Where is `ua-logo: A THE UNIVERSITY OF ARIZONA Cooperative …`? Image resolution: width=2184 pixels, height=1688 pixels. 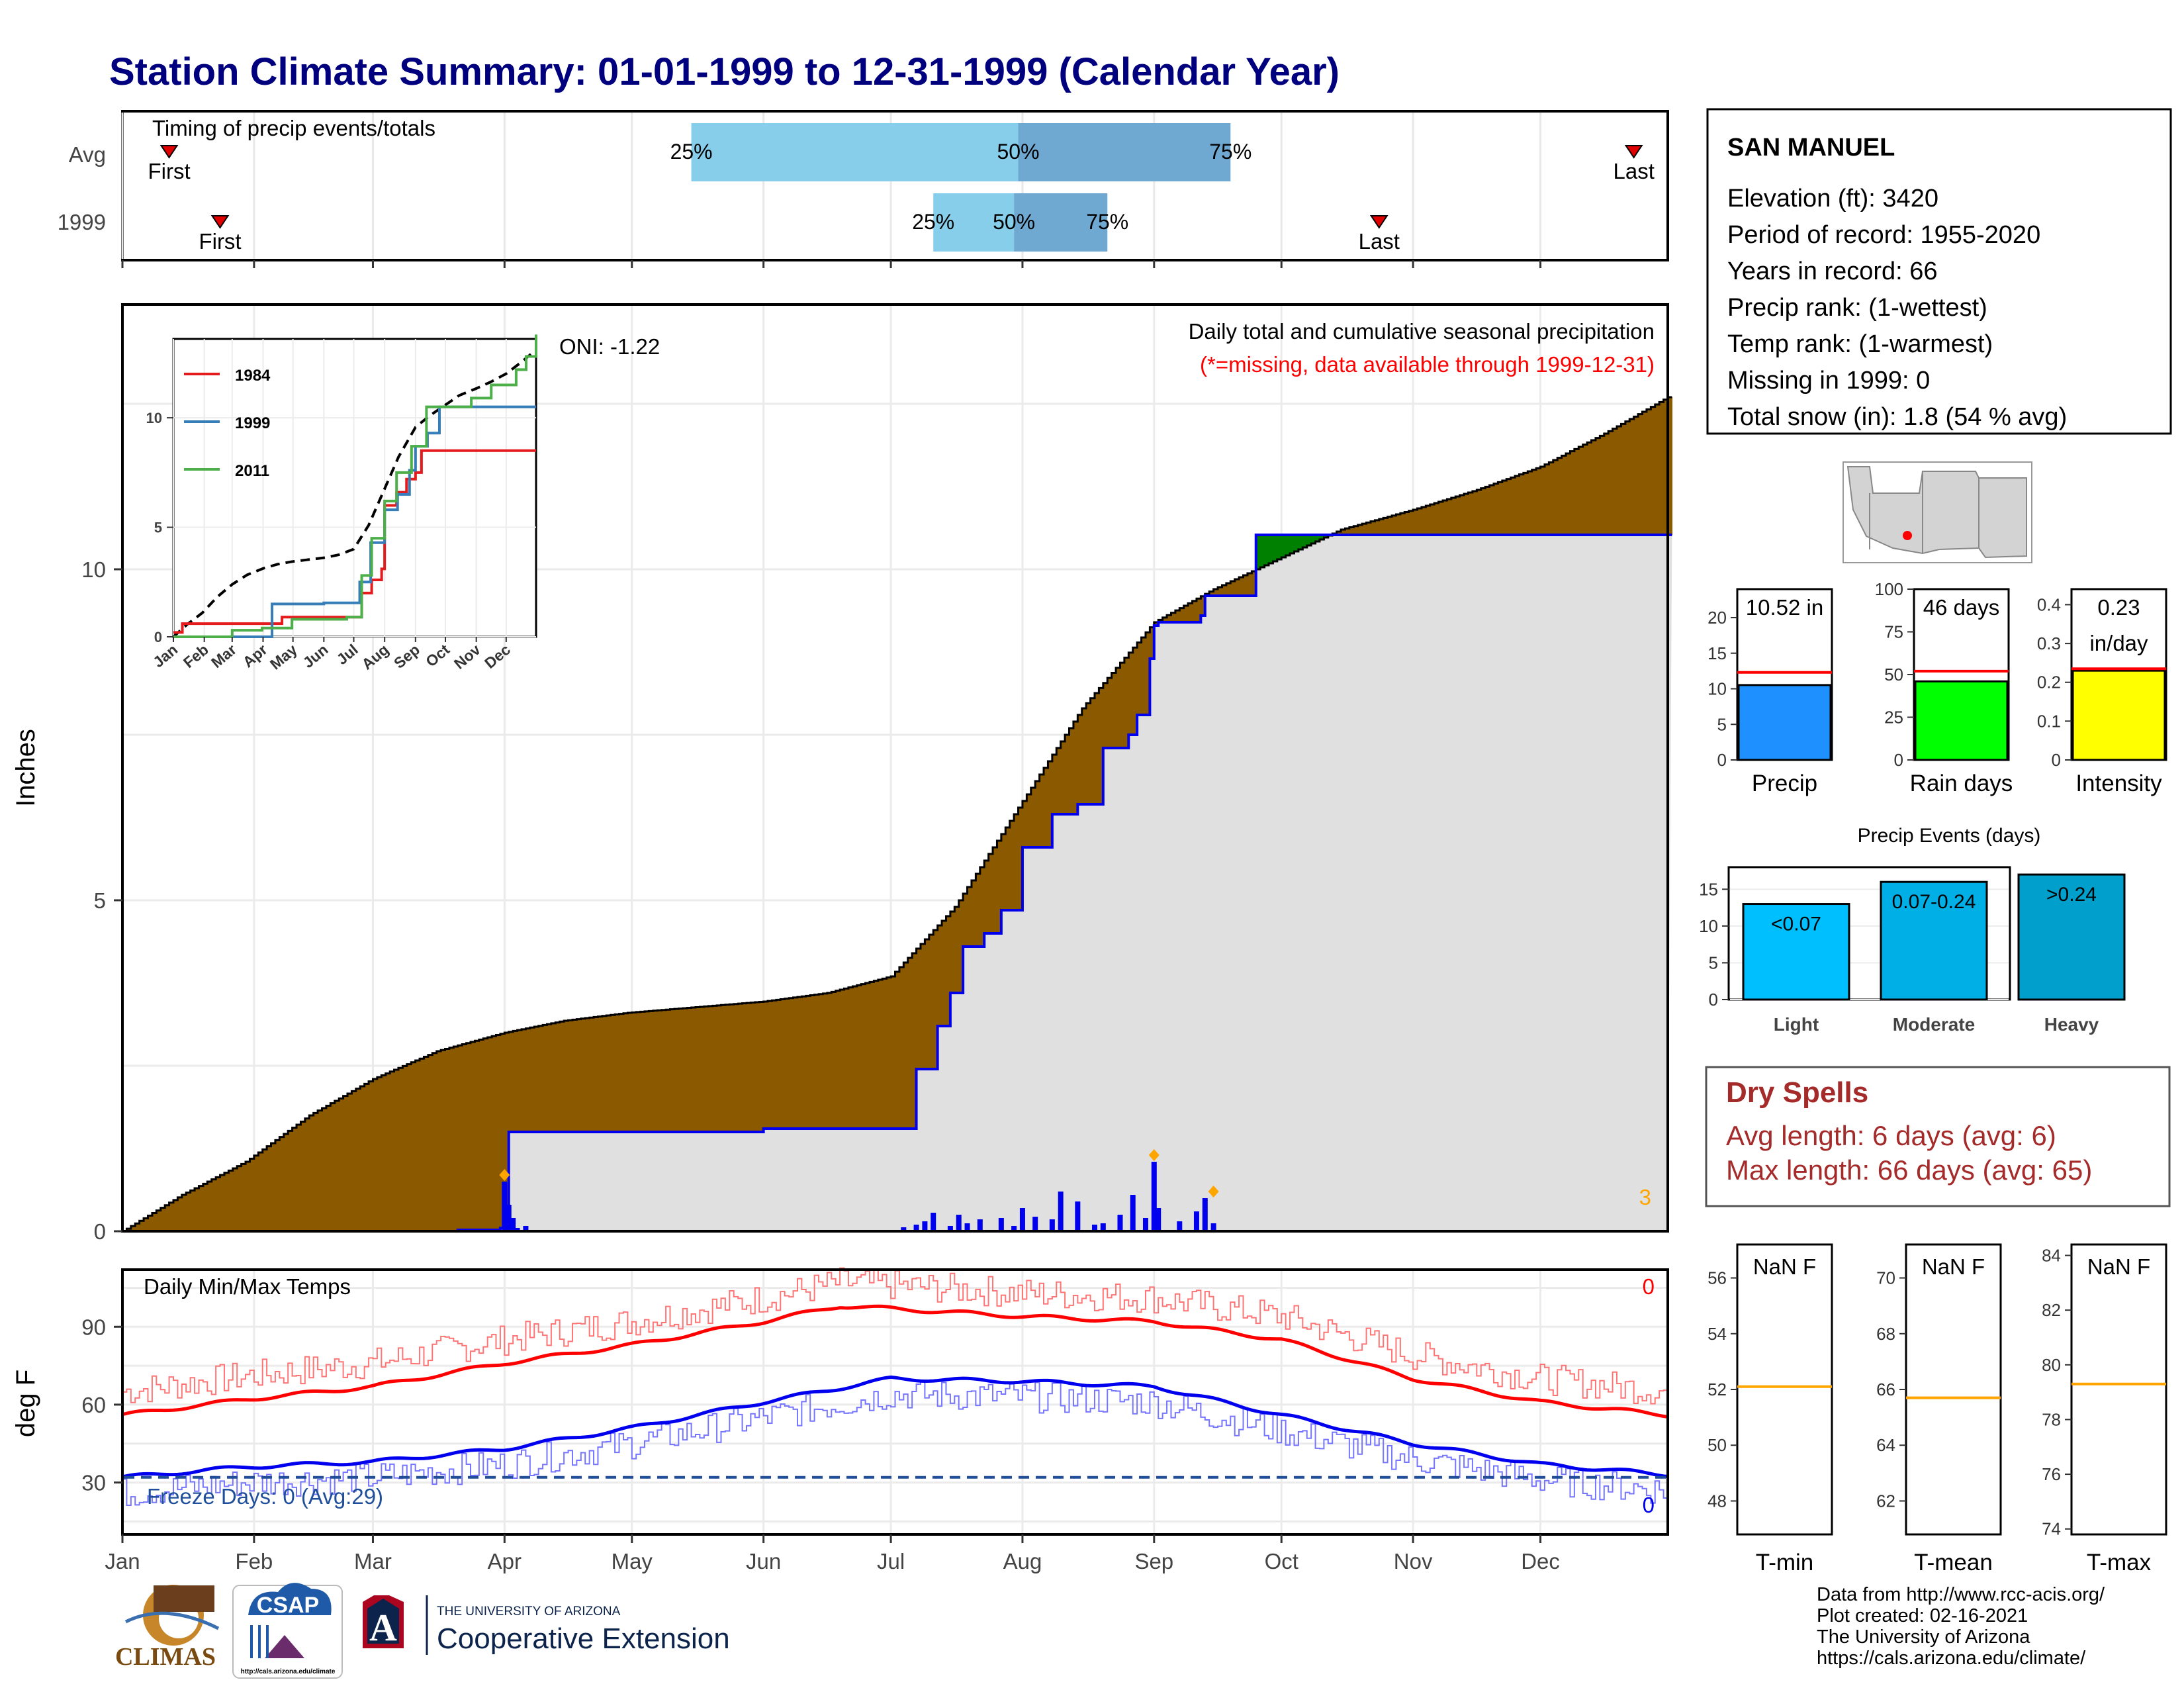 ua-logo: A THE UNIVERSITY OF ARIZONA Cooperative … is located at coordinates (547, 1625).